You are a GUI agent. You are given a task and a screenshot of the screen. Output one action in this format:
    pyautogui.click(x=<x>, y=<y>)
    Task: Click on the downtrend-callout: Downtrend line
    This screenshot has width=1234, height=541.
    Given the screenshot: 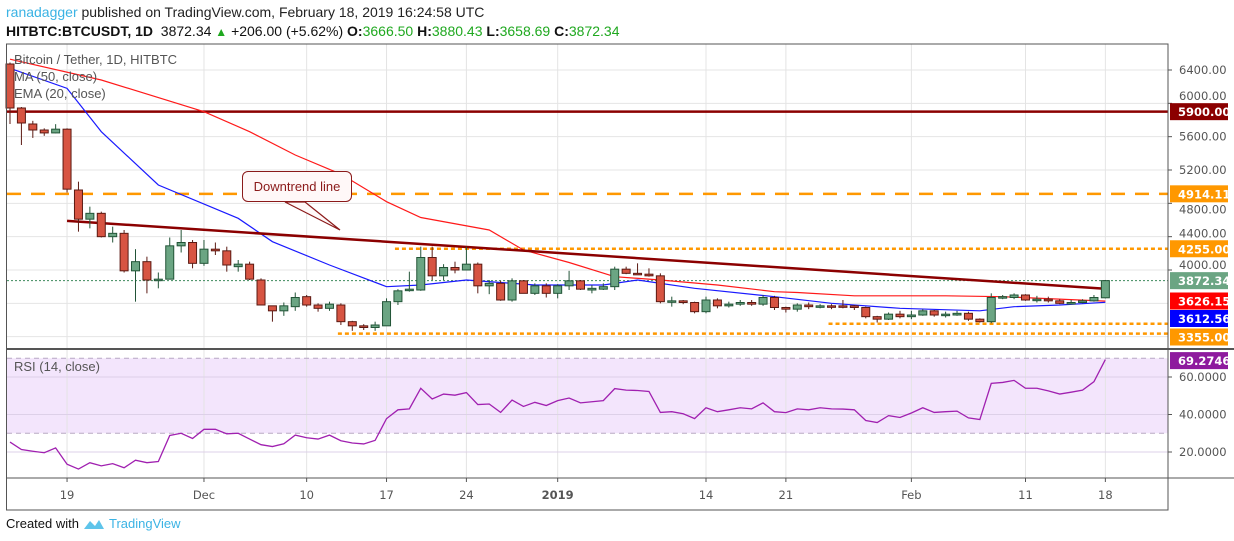 What is the action you would take?
    pyautogui.click(x=297, y=186)
    